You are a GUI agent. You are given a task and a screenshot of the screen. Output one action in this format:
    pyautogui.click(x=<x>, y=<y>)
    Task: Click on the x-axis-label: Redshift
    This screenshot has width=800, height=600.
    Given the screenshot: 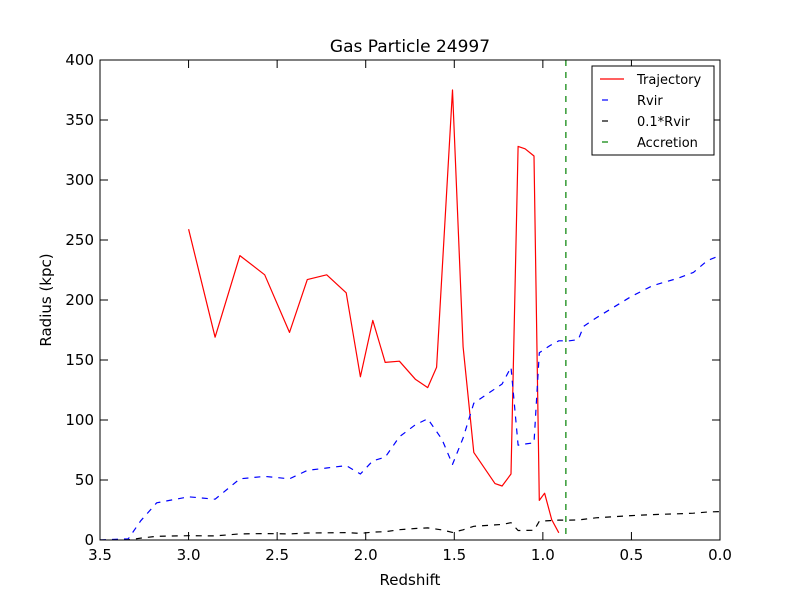 What is the action you would take?
    pyautogui.click(x=410, y=580)
    